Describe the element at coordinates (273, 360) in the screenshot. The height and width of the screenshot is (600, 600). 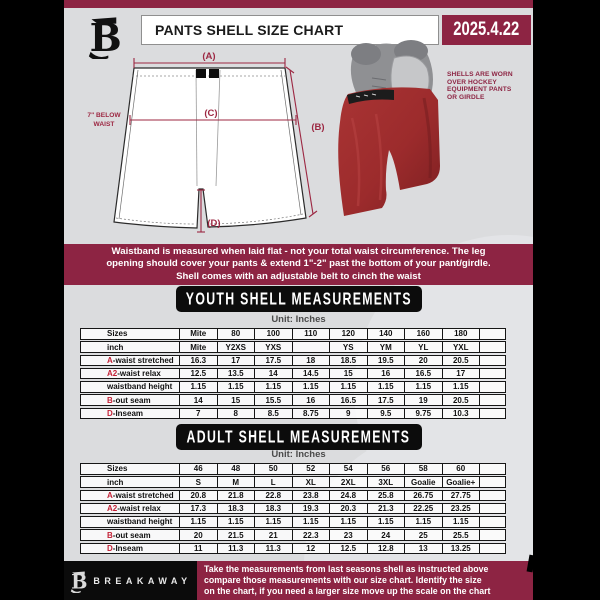
I see `cell-value: 17.5` at that location.